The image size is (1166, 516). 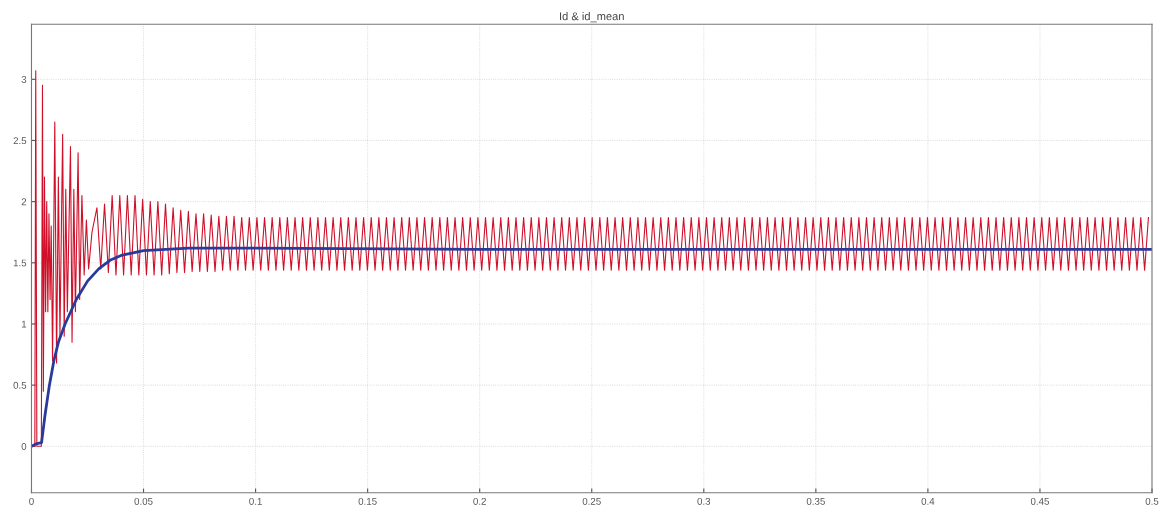 I want to click on x-tick-label: 0.2, so click(x=479, y=501).